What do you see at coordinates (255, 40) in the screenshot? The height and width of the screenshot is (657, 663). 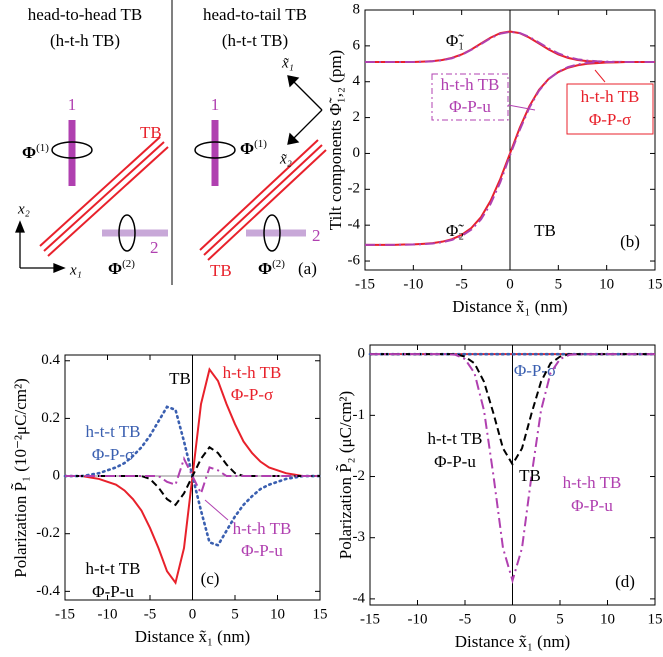 I see `diagram-title: (h-t-t TB)` at bounding box center [255, 40].